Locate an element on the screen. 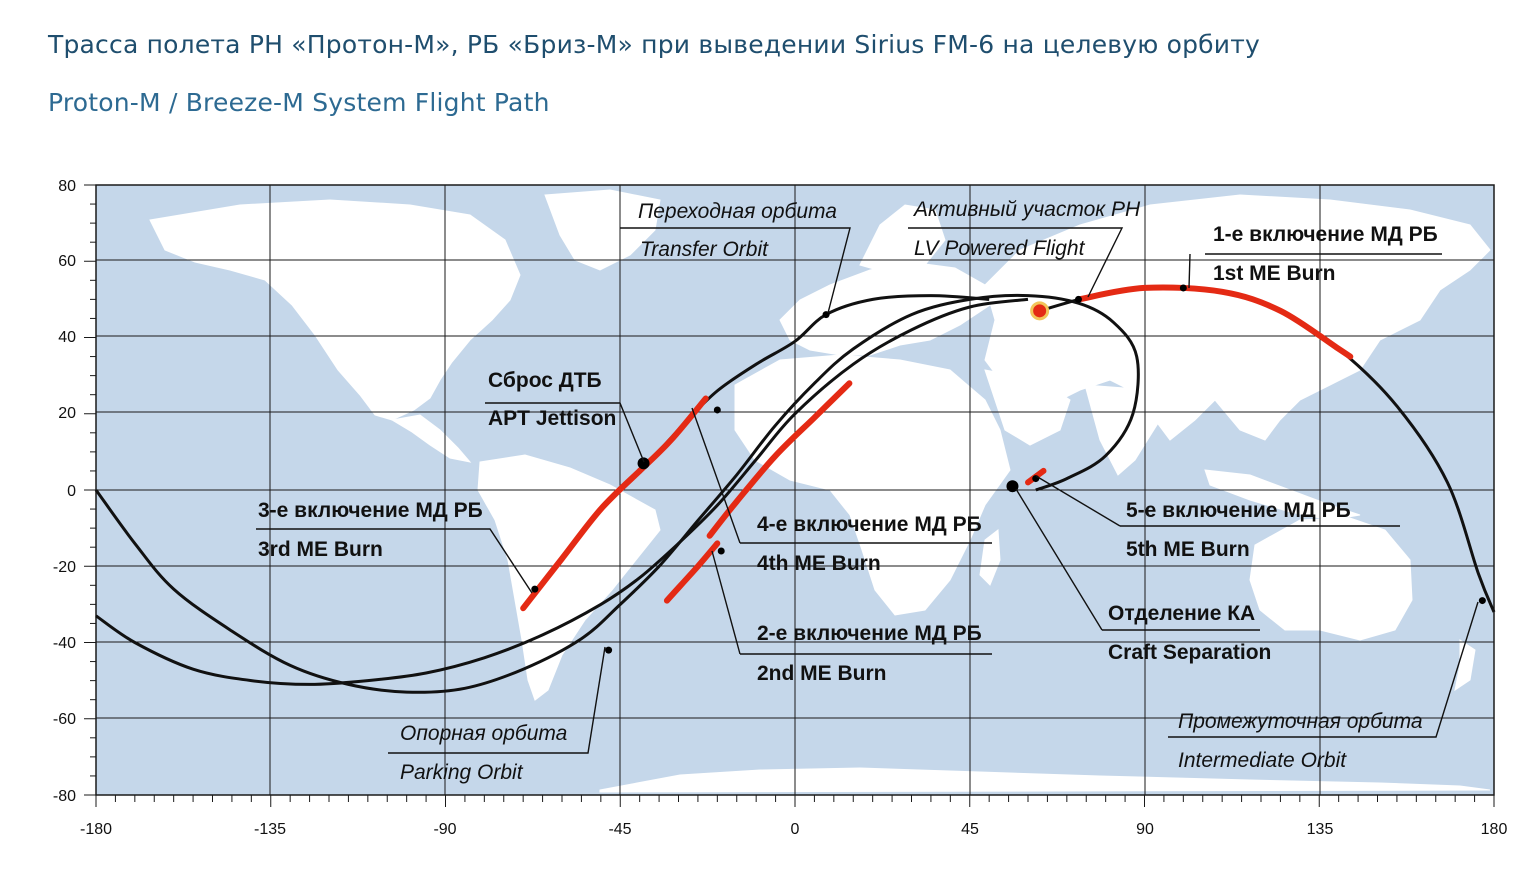  label-burn4-en: 4th ME Burn is located at coordinates (819, 563).